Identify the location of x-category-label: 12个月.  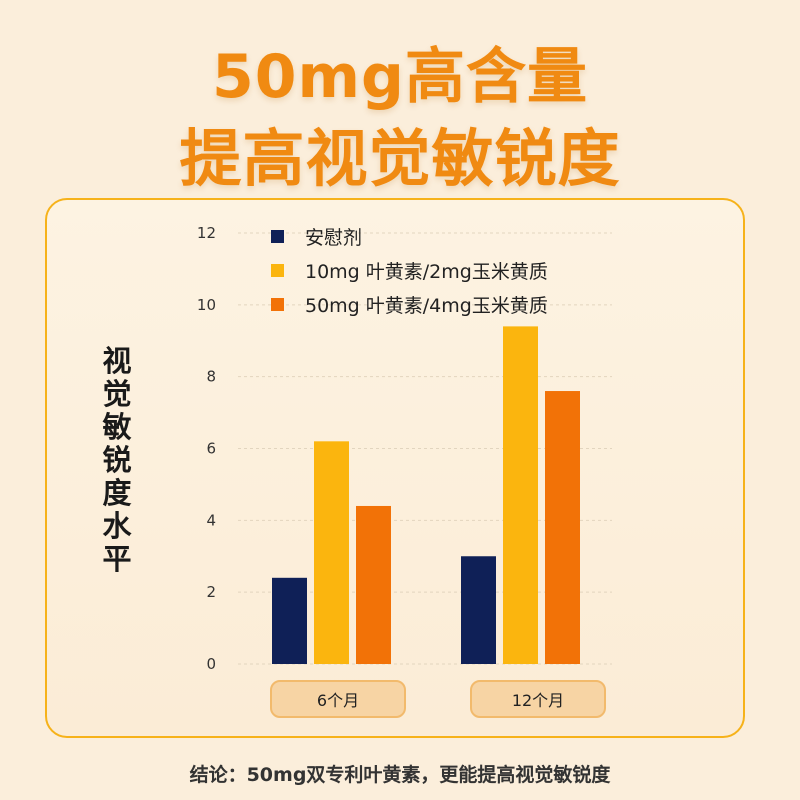
(538, 699).